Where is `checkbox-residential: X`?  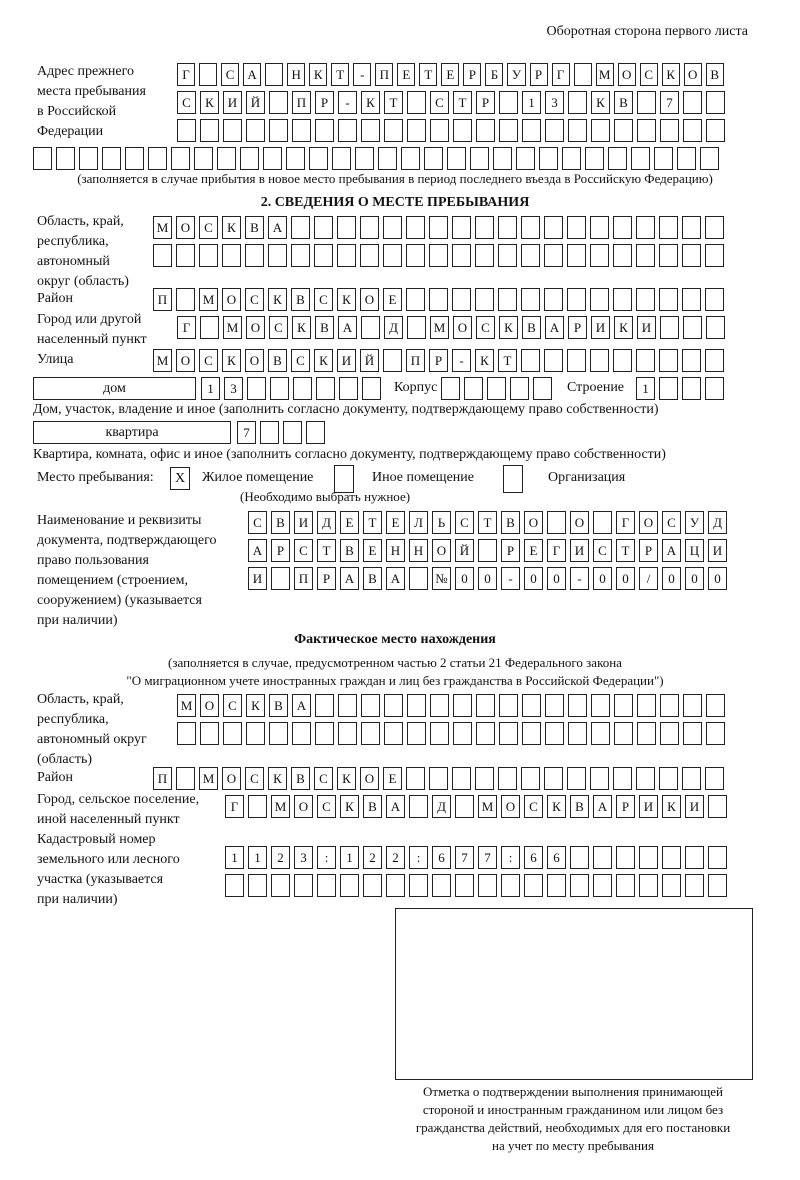 checkbox-residential: X is located at coordinates (180, 478).